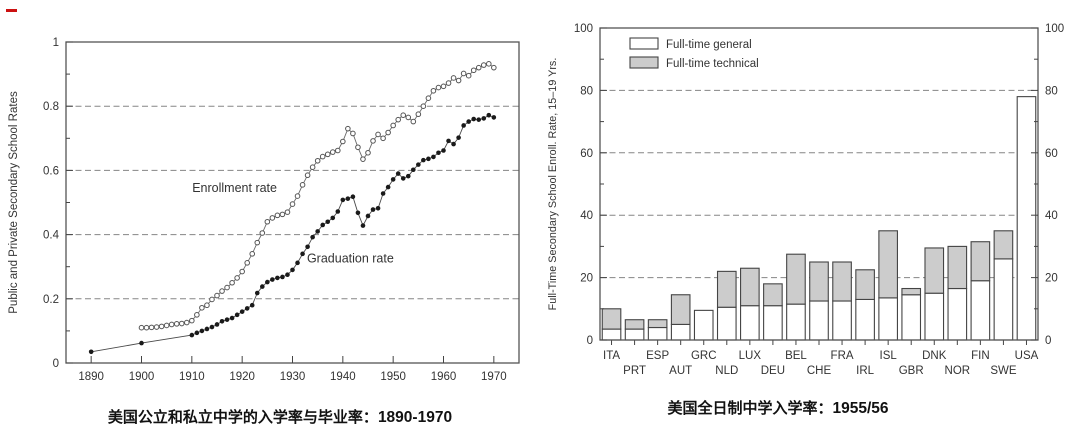 The width and height of the screenshot is (1080, 445). Describe the element at coordinates (750, 323) in the screenshot. I see `bar-LUX-general` at that location.